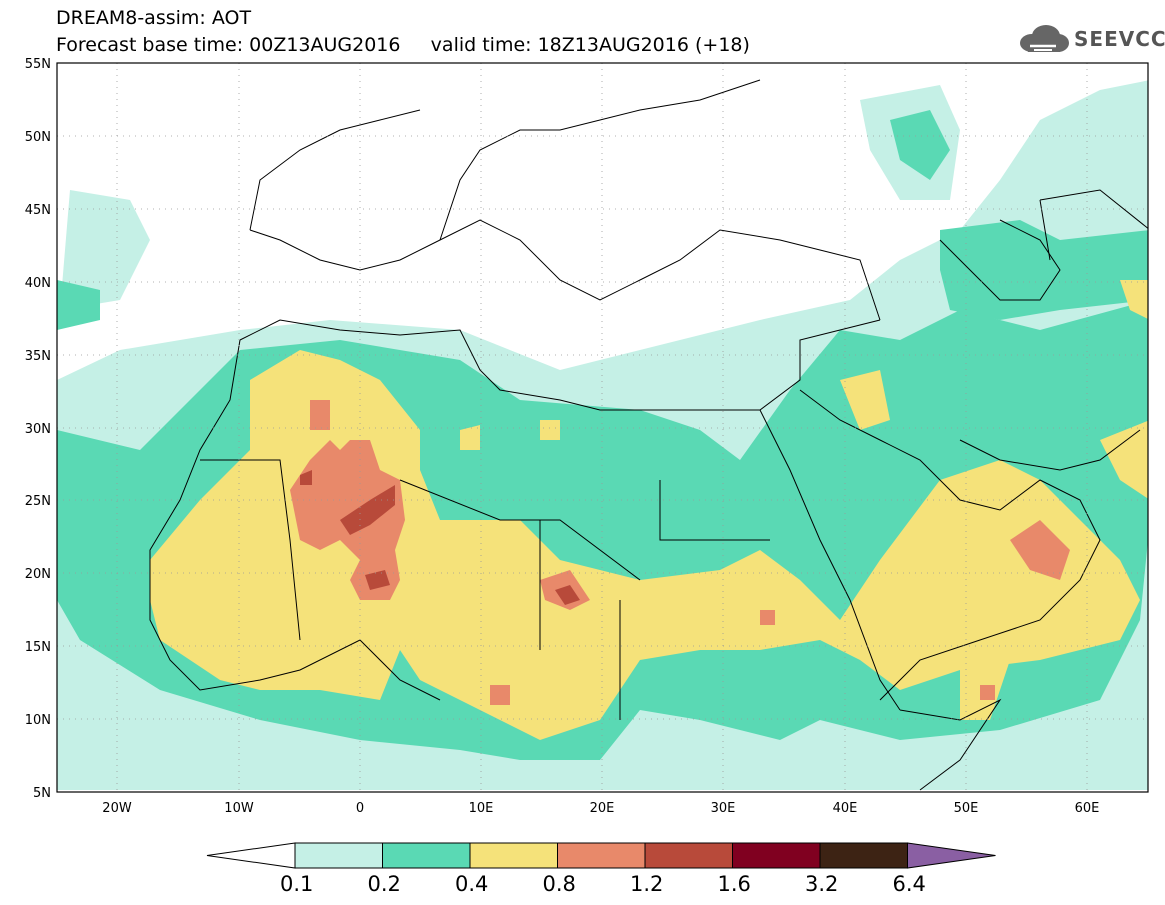 The image size is (1165, 905). I want to click on colorbar-label: 0.8, so click(559, 884).